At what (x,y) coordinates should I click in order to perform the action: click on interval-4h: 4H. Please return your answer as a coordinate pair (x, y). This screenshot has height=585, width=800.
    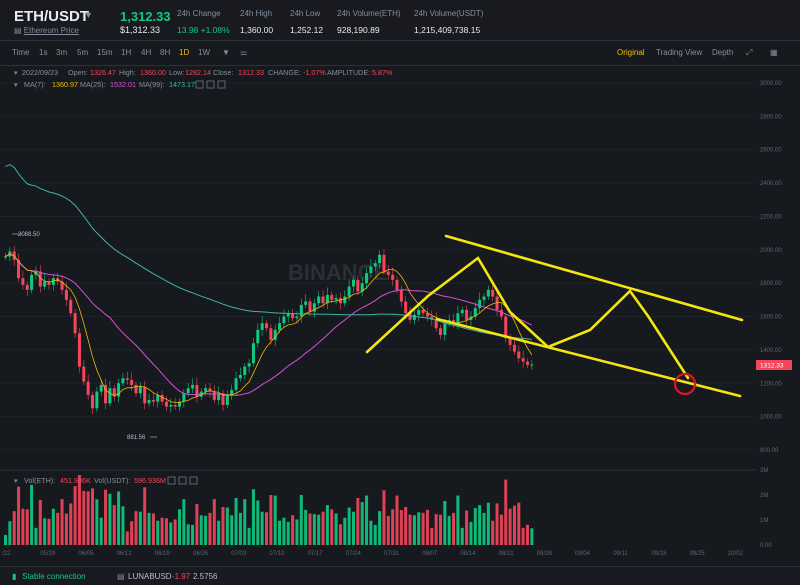
    Looking at the image, I should click on (146, 52).